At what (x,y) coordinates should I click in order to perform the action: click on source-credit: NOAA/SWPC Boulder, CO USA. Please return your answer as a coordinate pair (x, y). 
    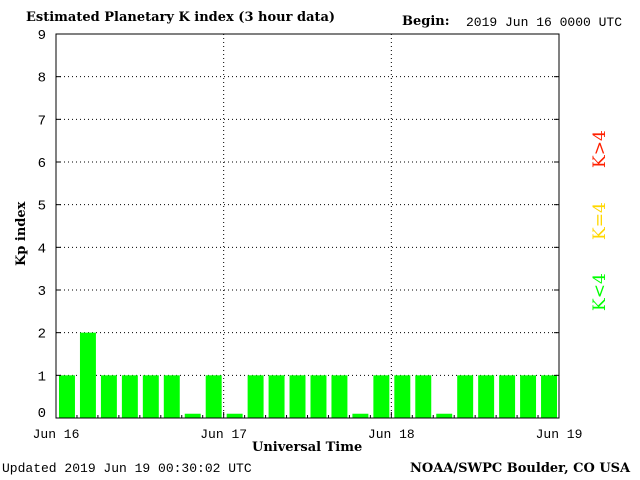
    Looking at the image, I should click on (520, 468).